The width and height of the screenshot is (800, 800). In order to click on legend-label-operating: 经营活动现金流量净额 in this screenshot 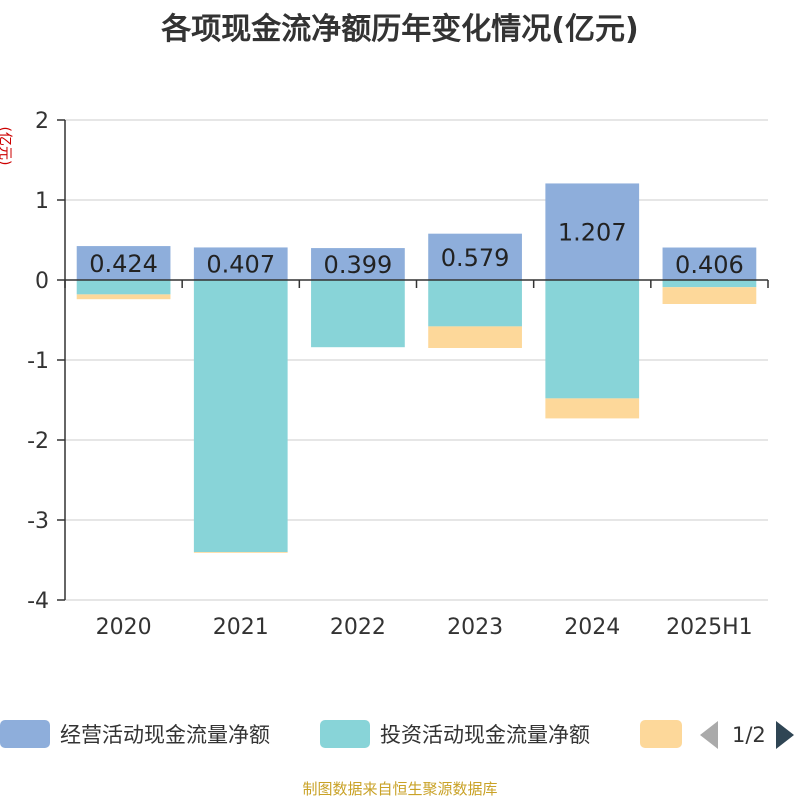, I will do `click(165, 735)`.